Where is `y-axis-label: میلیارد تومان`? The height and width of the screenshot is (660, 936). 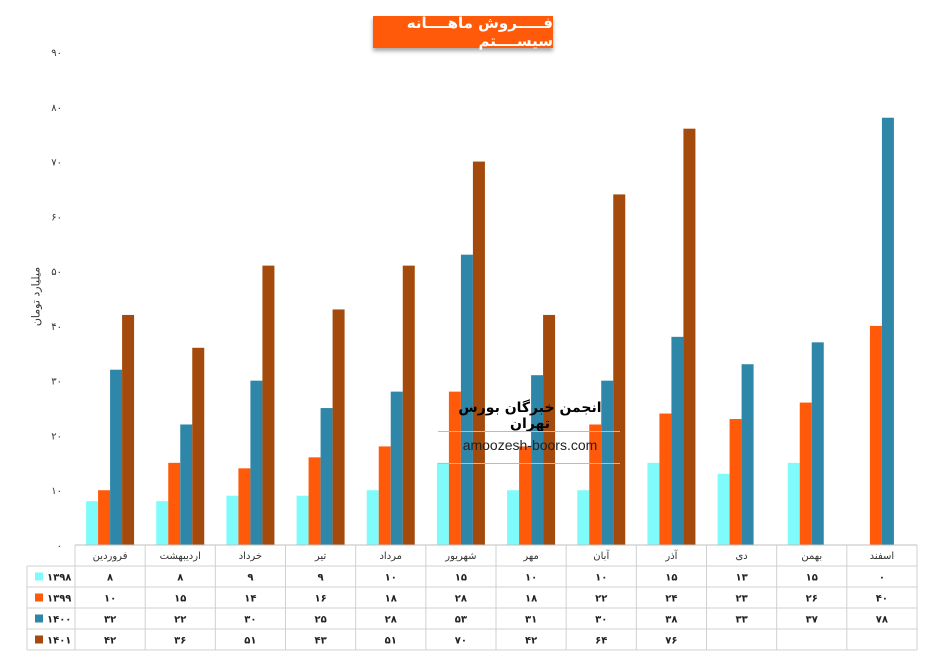 y-axis-label: میلیارد تومان is located at coordinates (36, 296).